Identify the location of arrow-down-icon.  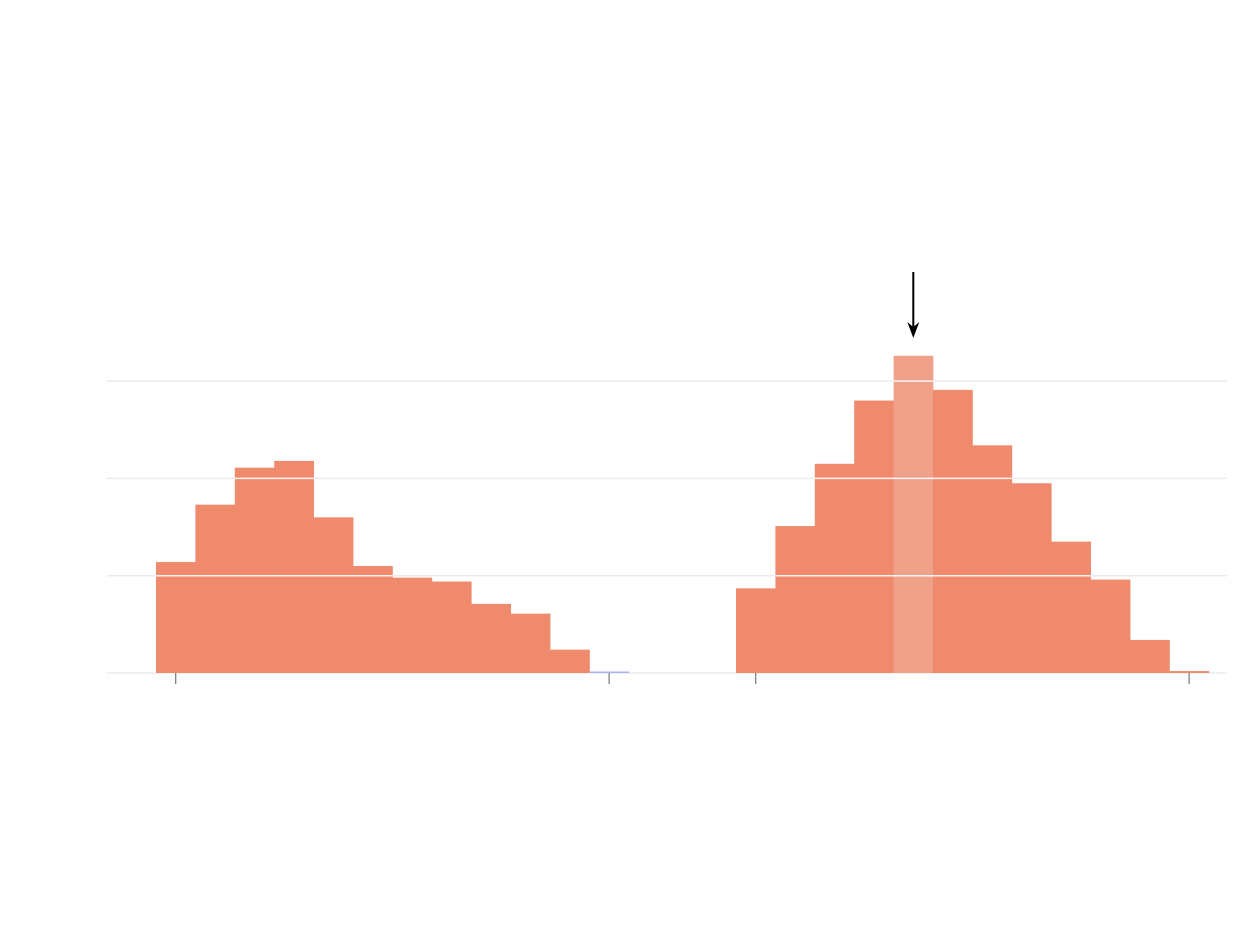
(913, 330).